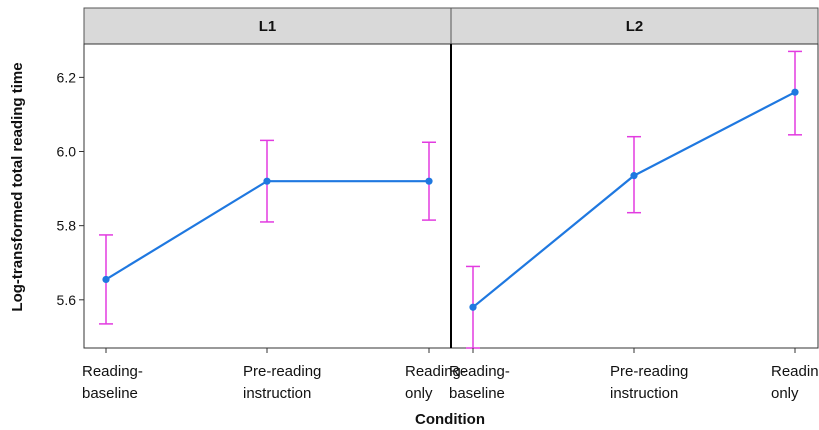 Image resolution: width=819 pixels, height=430 pixels. What do you see at coordinates (67, 152) in the screenshot?
I see `y-tick-label: 6.0` at bounding box center [67, 152].